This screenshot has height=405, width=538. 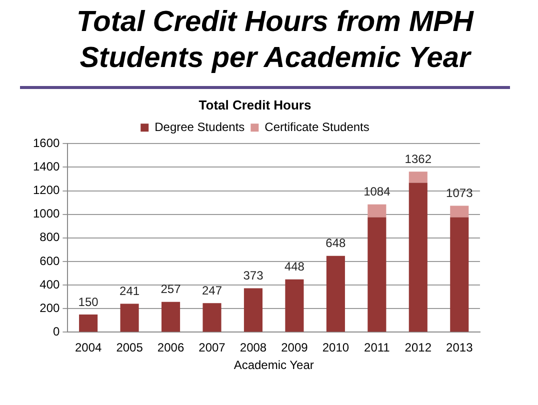 What do you see at coordinates (56, 331) in the screenshot?
I see `y-tick-label: 0` at bounding box center [56, 331].